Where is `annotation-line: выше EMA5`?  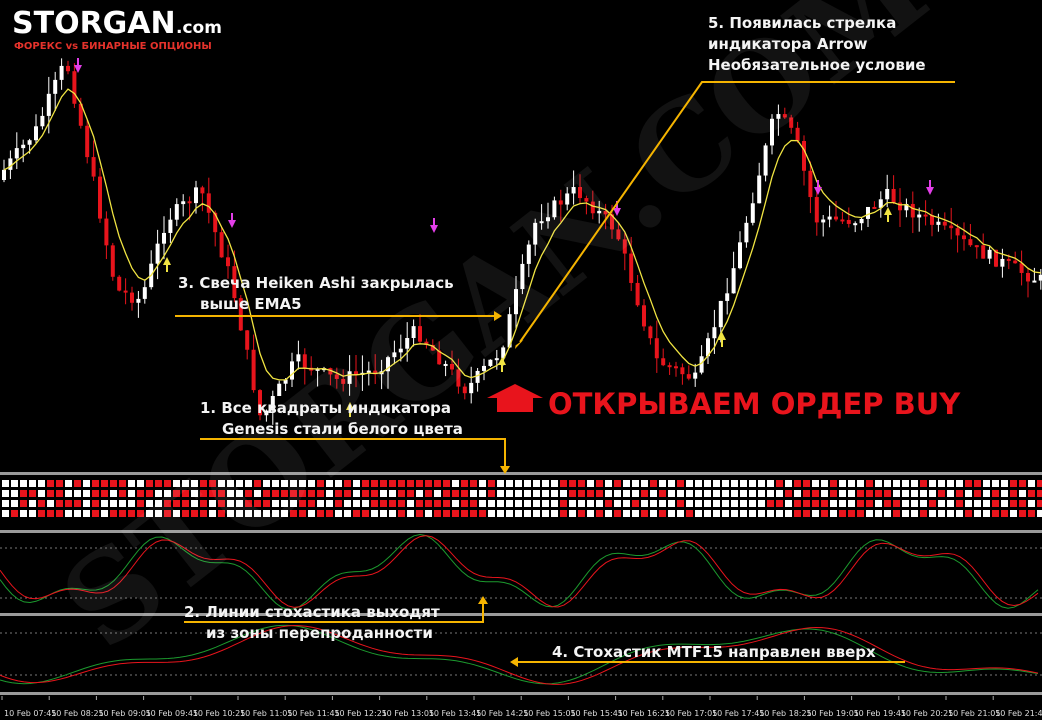
annotation-line: выше EMA5 is located at coordinates (251, 304).